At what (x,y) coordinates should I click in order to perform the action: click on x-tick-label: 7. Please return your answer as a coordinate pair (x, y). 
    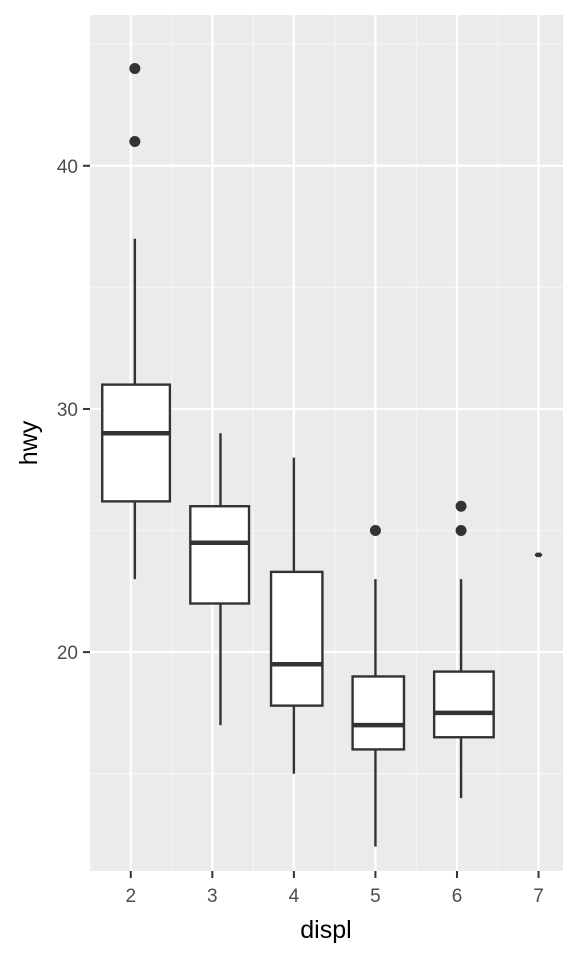
    Looking at the image, I should click on (538, 896).